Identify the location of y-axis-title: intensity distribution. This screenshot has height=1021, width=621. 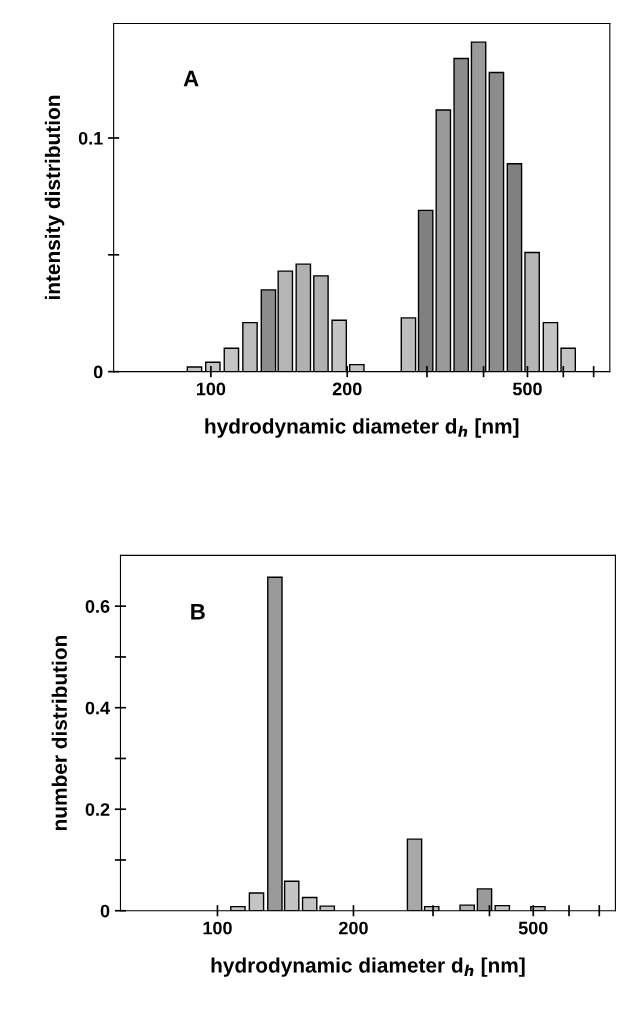
(54, 197).